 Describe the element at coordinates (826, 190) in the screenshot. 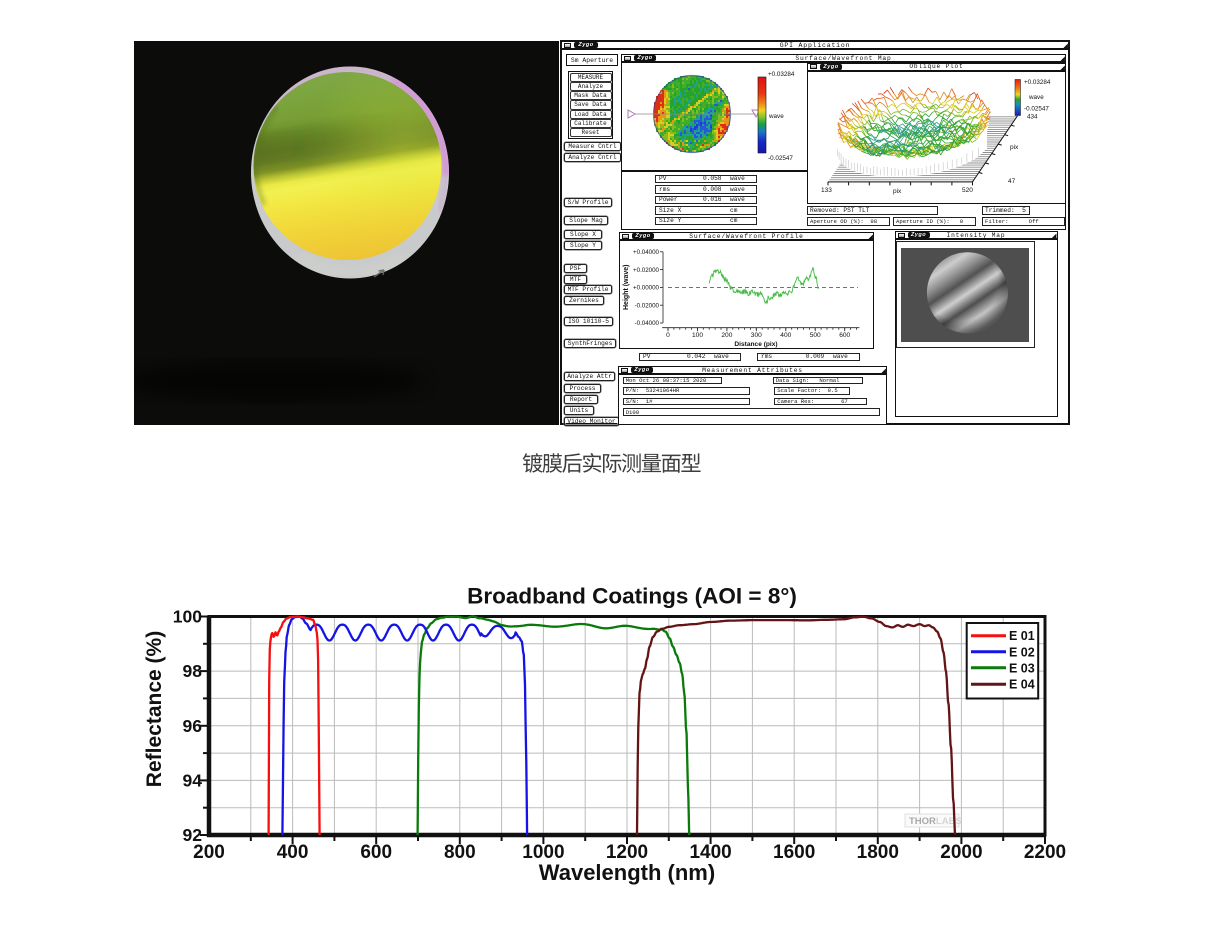

I see `svg-text: 133` at that location.